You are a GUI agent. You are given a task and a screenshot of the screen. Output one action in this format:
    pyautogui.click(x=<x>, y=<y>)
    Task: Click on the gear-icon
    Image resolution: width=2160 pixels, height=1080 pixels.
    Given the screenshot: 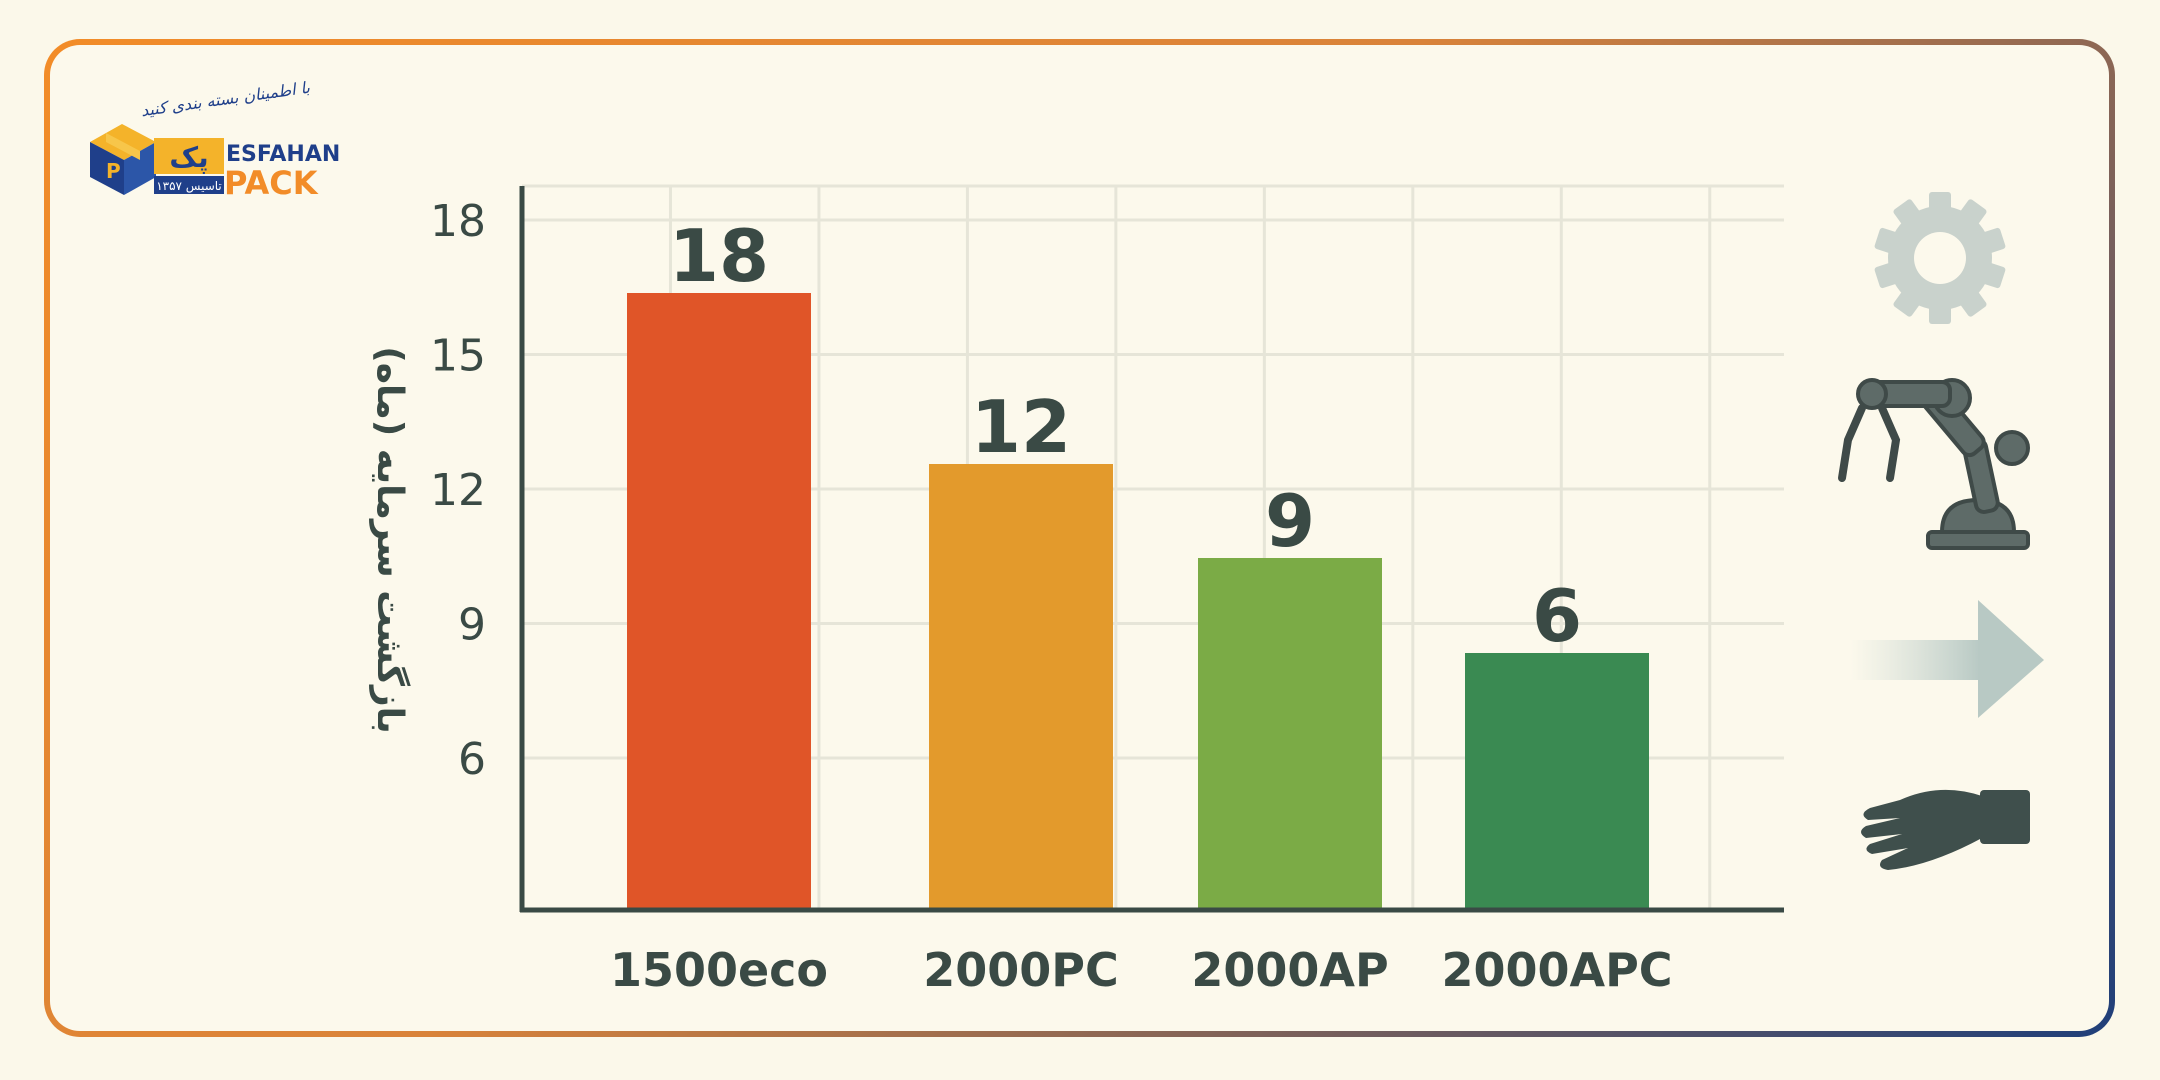 What is the action you would take?
    pyautogui.click(x=1940, y=258)
    